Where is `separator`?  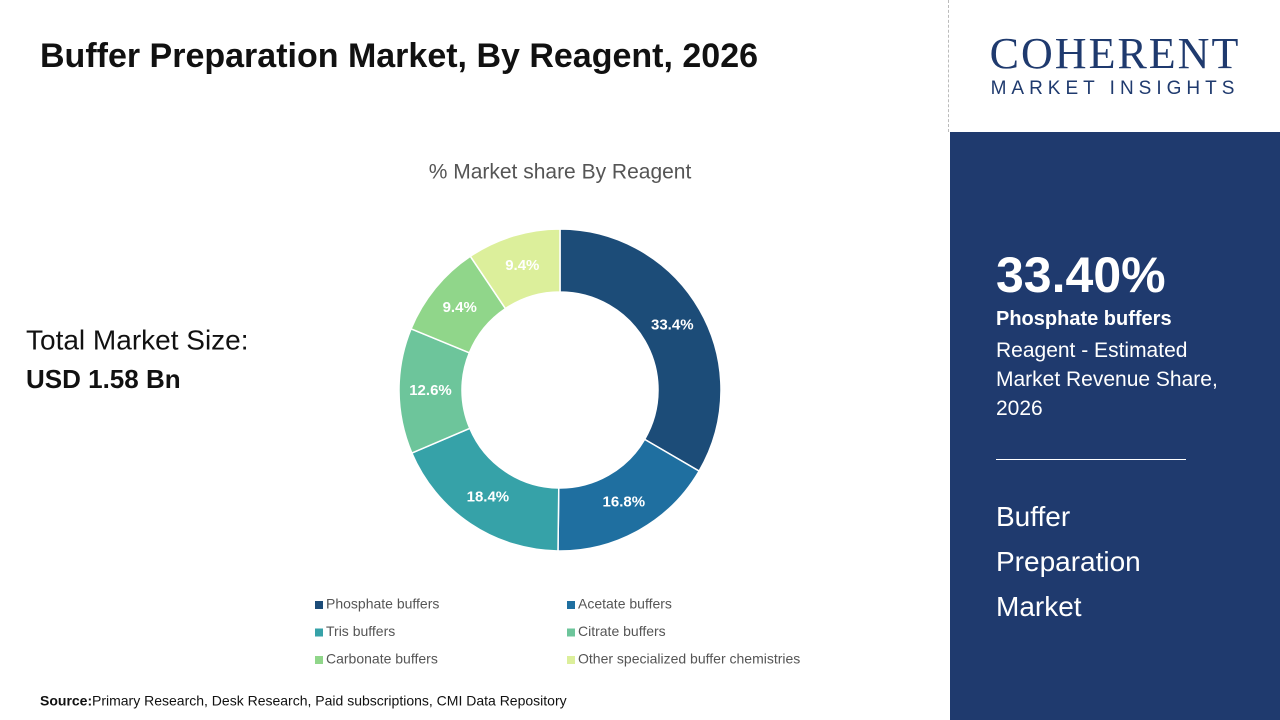
separator is located at coordinates (1091, 459).